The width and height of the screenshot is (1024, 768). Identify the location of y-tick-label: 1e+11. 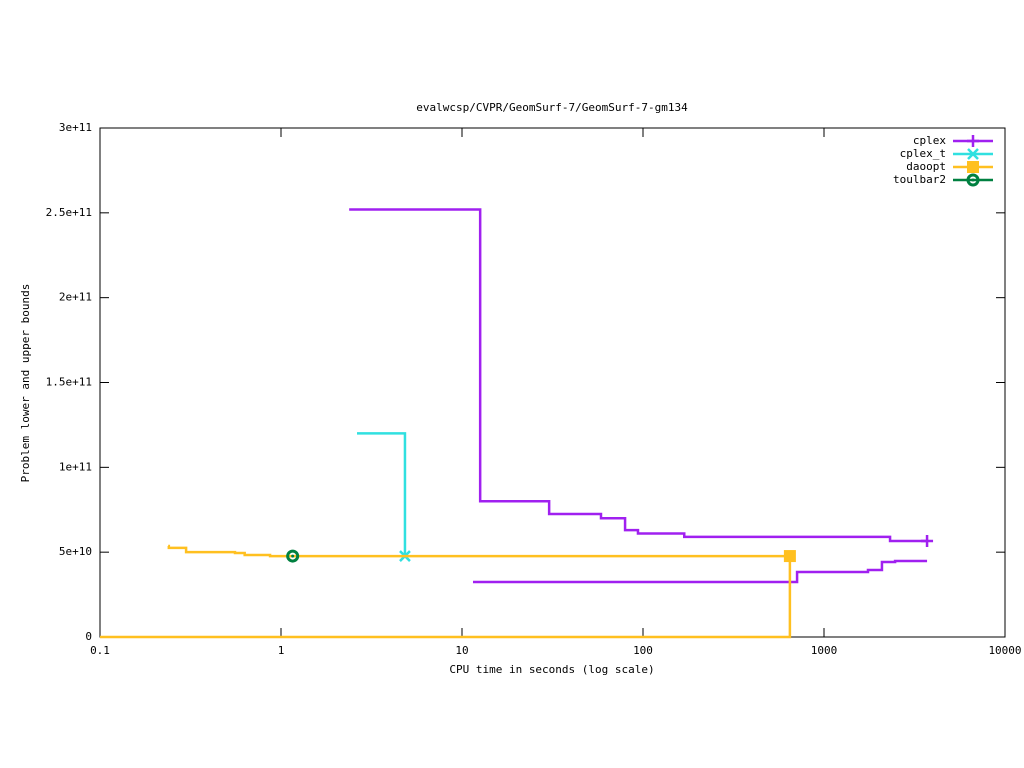
(75, 466).